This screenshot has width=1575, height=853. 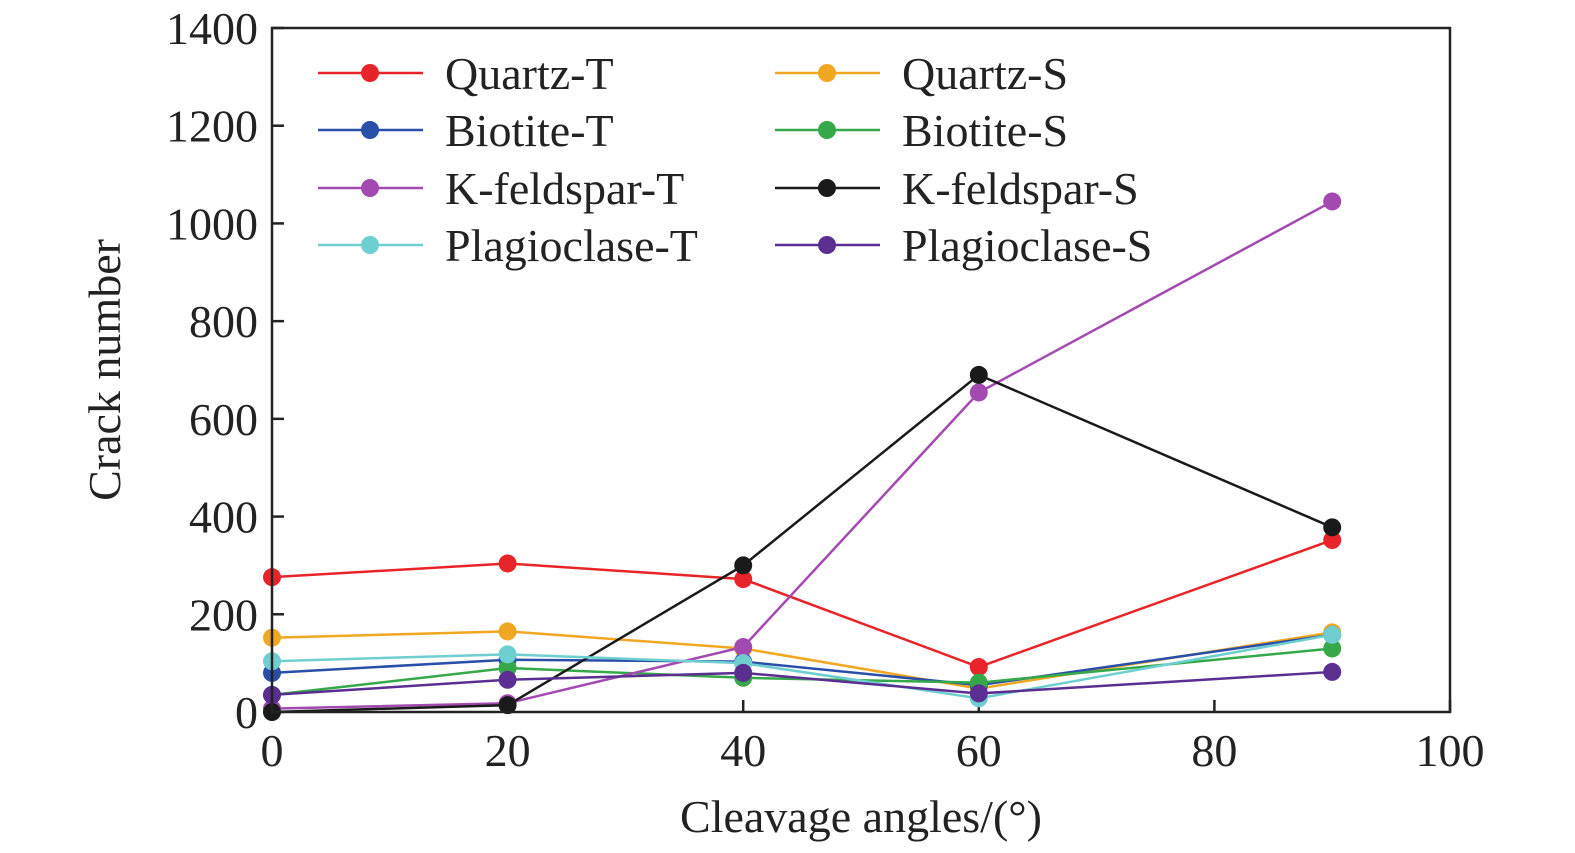 I want to click on legend-item: Quartz-T, so click(x=466, y=73).